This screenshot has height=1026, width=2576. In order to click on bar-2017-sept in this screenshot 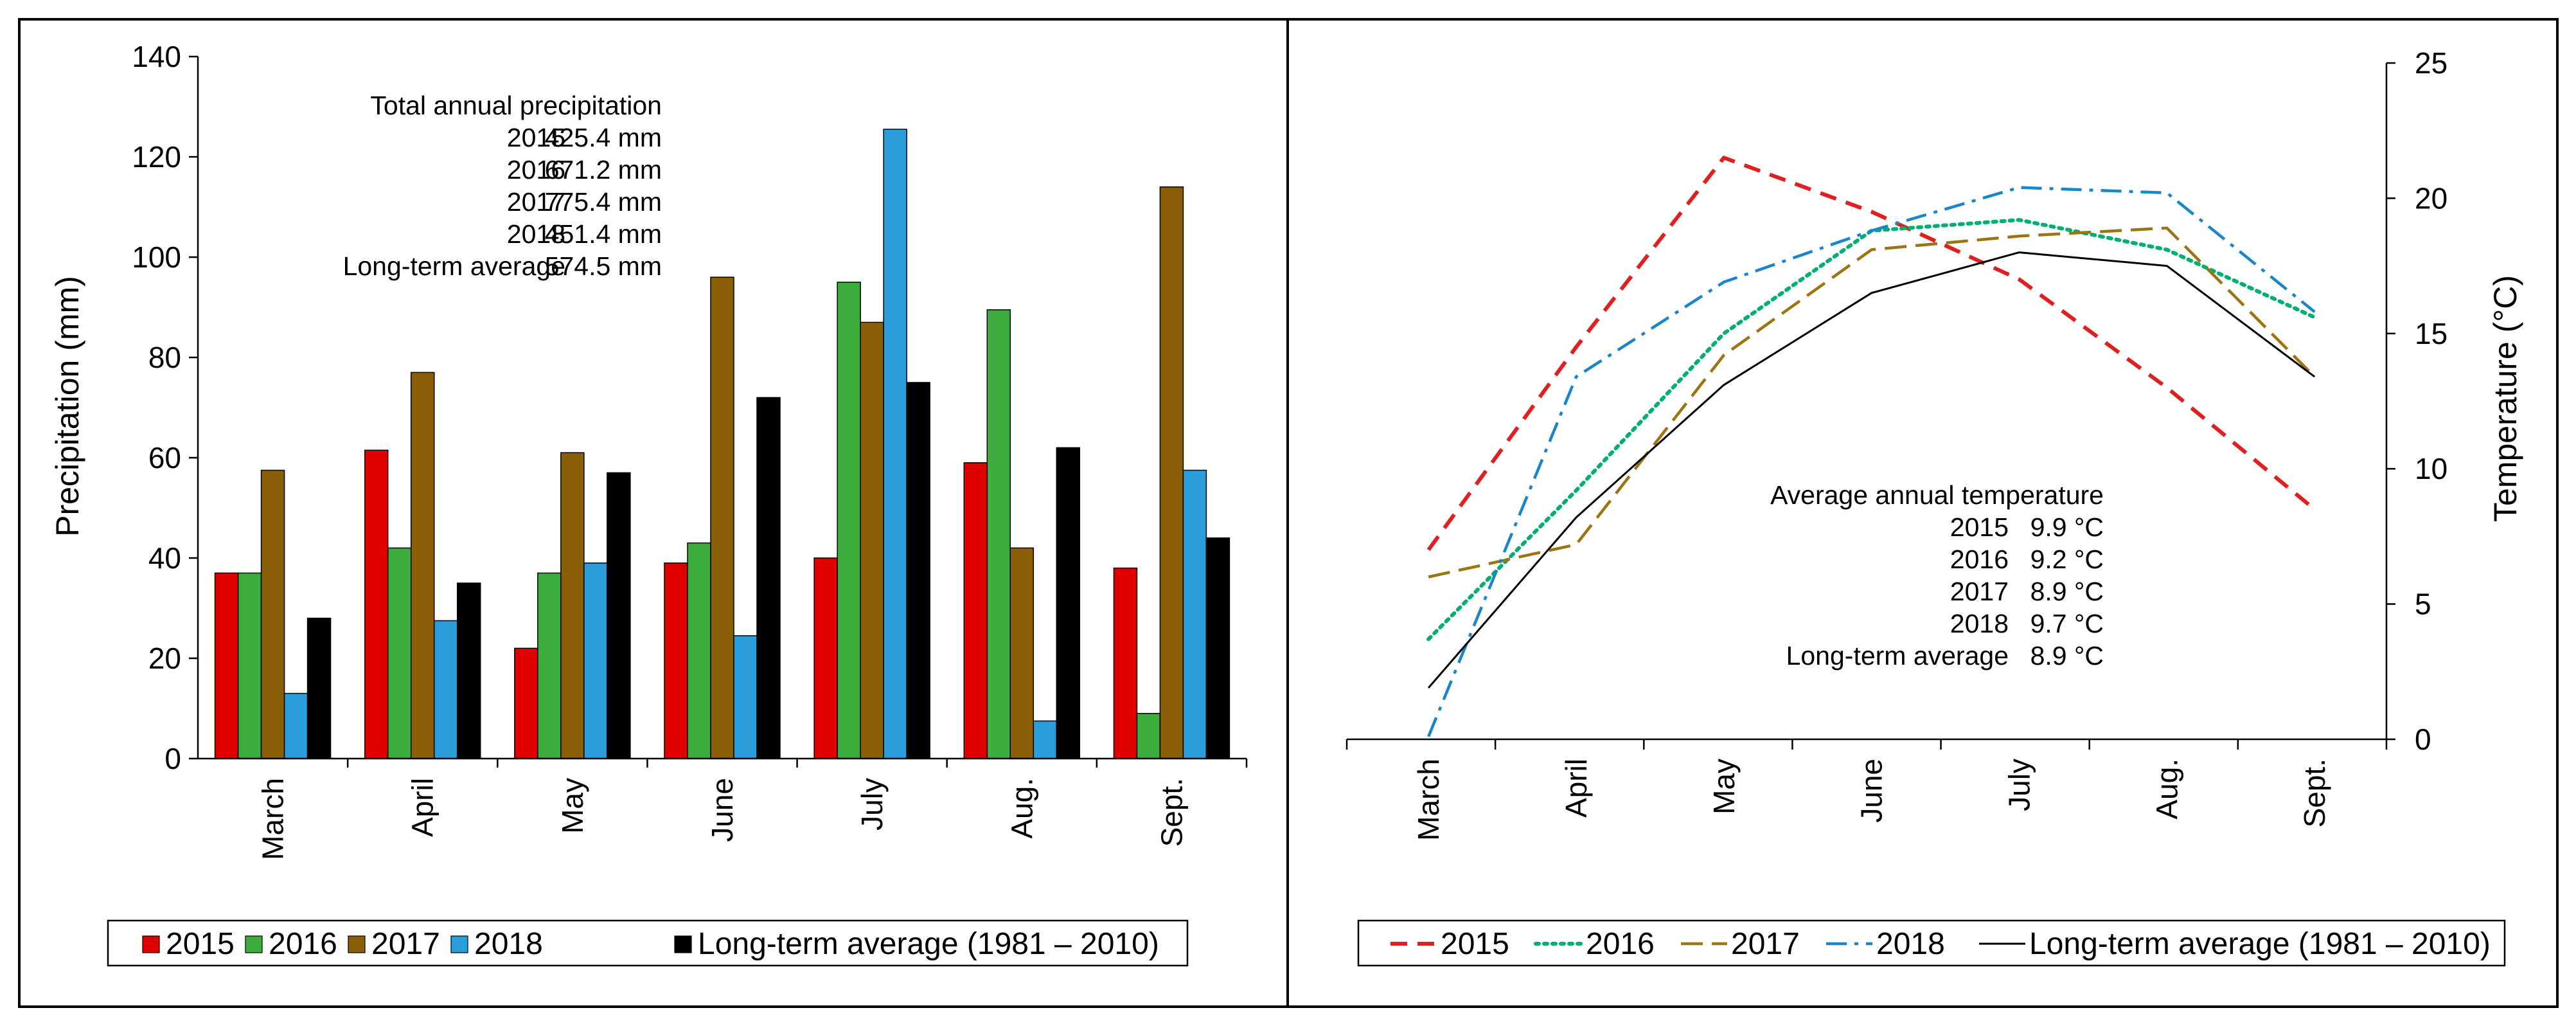, I will do `click(1172, 473)`.